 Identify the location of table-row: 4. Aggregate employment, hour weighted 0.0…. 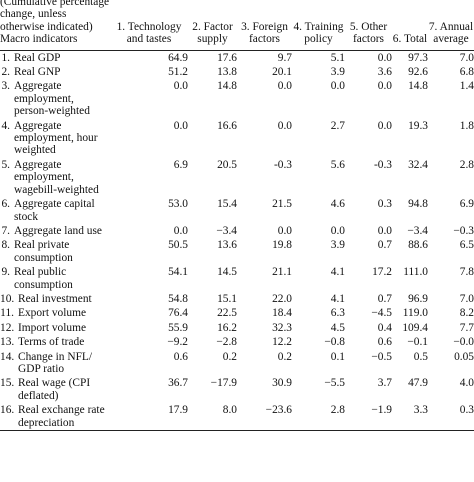
(237, 138).